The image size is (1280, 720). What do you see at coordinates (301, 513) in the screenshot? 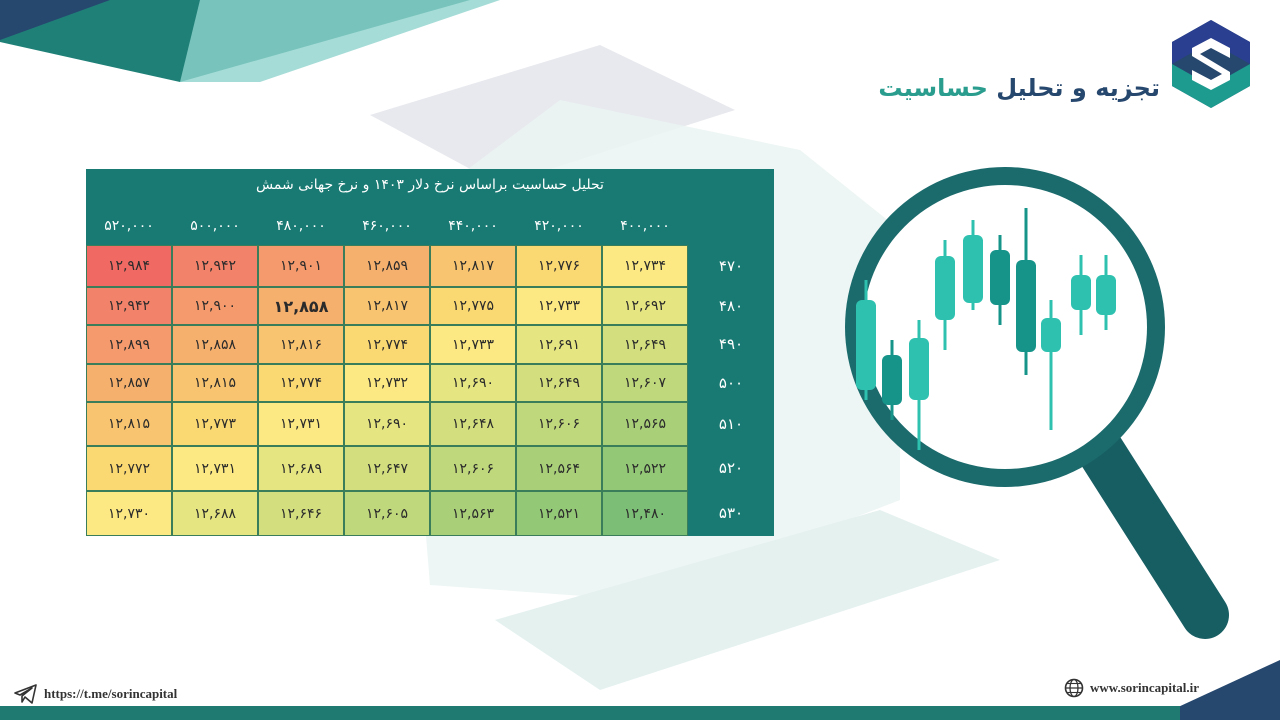
I see `table-cell: ۱۲,۶۴۶` at bounding box center [301, 513].